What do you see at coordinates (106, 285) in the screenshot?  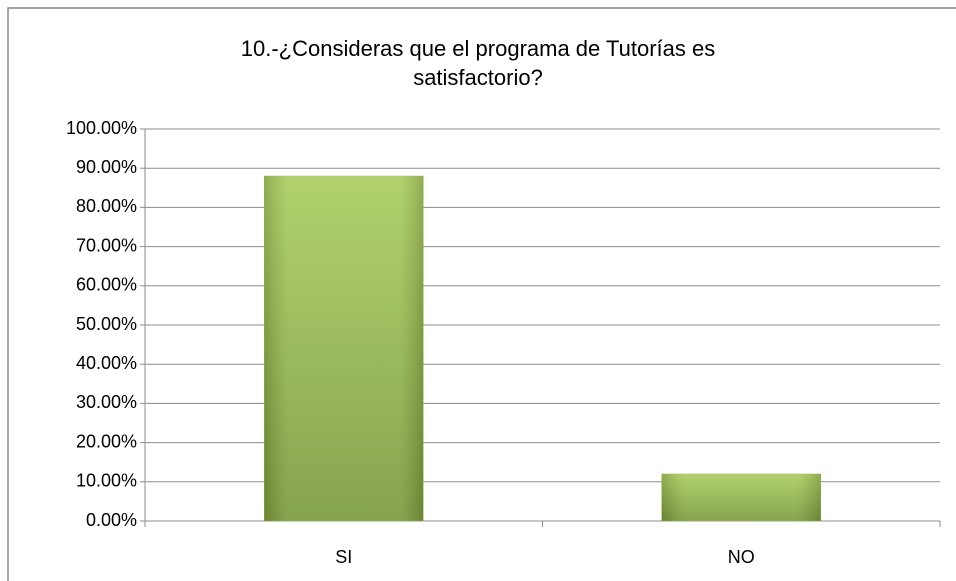 I see `y-tick-label: 60.00%` at bounding box center [106, 285].